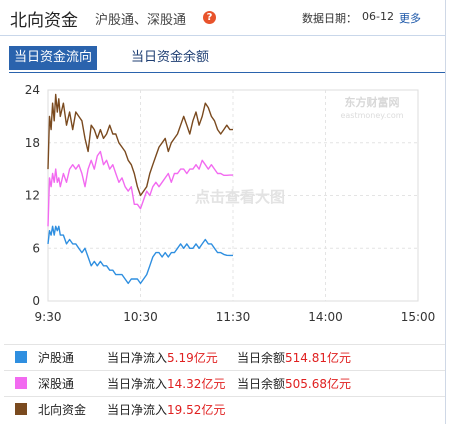 The image size is (450, 424). Describe the element at coordinates (225, 18) in the screenshot. I see `header: 北向资金 沪股通、深股通 ? 数据日期： 06-12 更多` at that location.